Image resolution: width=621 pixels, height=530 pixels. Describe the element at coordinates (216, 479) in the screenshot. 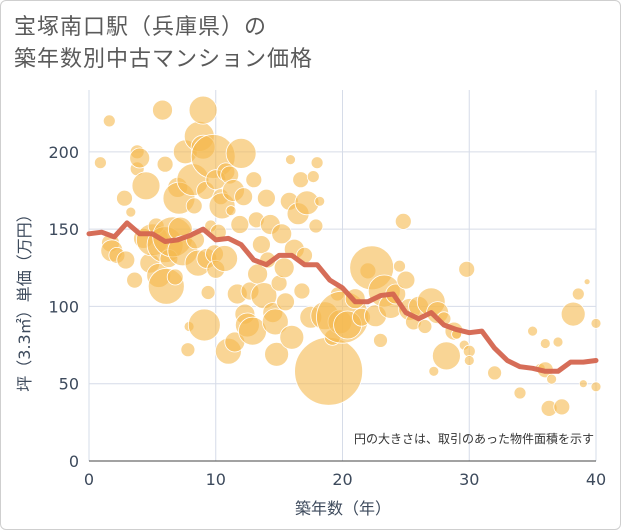

I see `x-tick-label-1: 10` at that location.